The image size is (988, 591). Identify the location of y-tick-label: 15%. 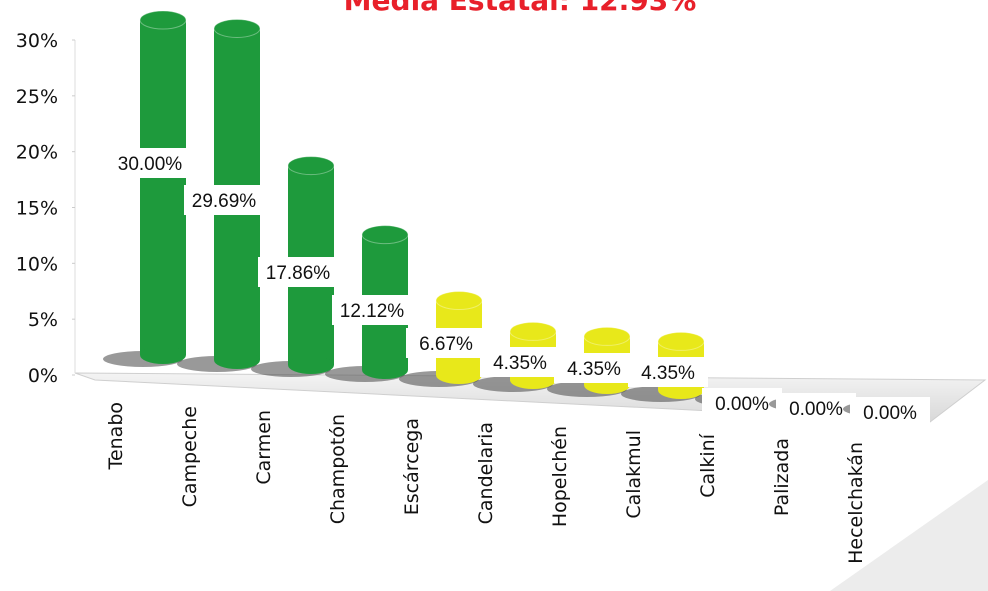
(37, 209).